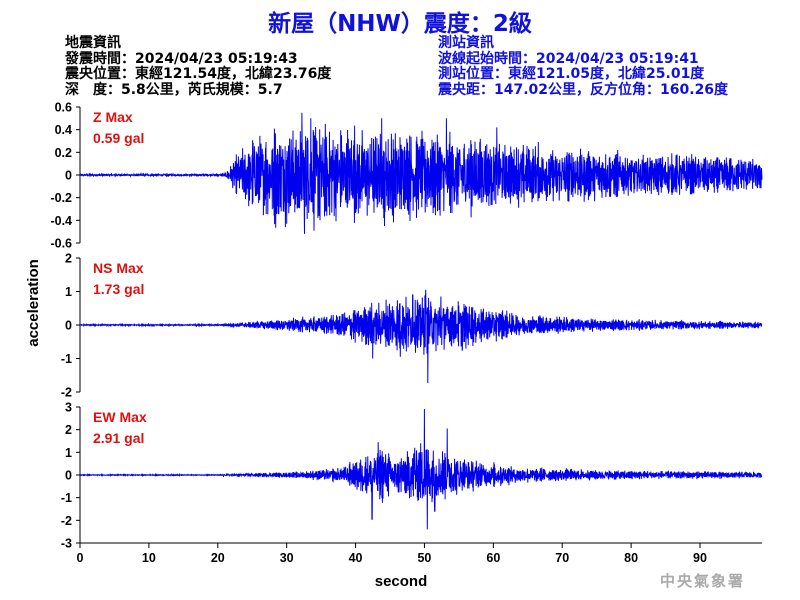 The image size is (800, 600). What do you see at coordinates (113, 117) in the screenshot?
I see `max-label-Z: Z Max` at bounding box center [113, 117].